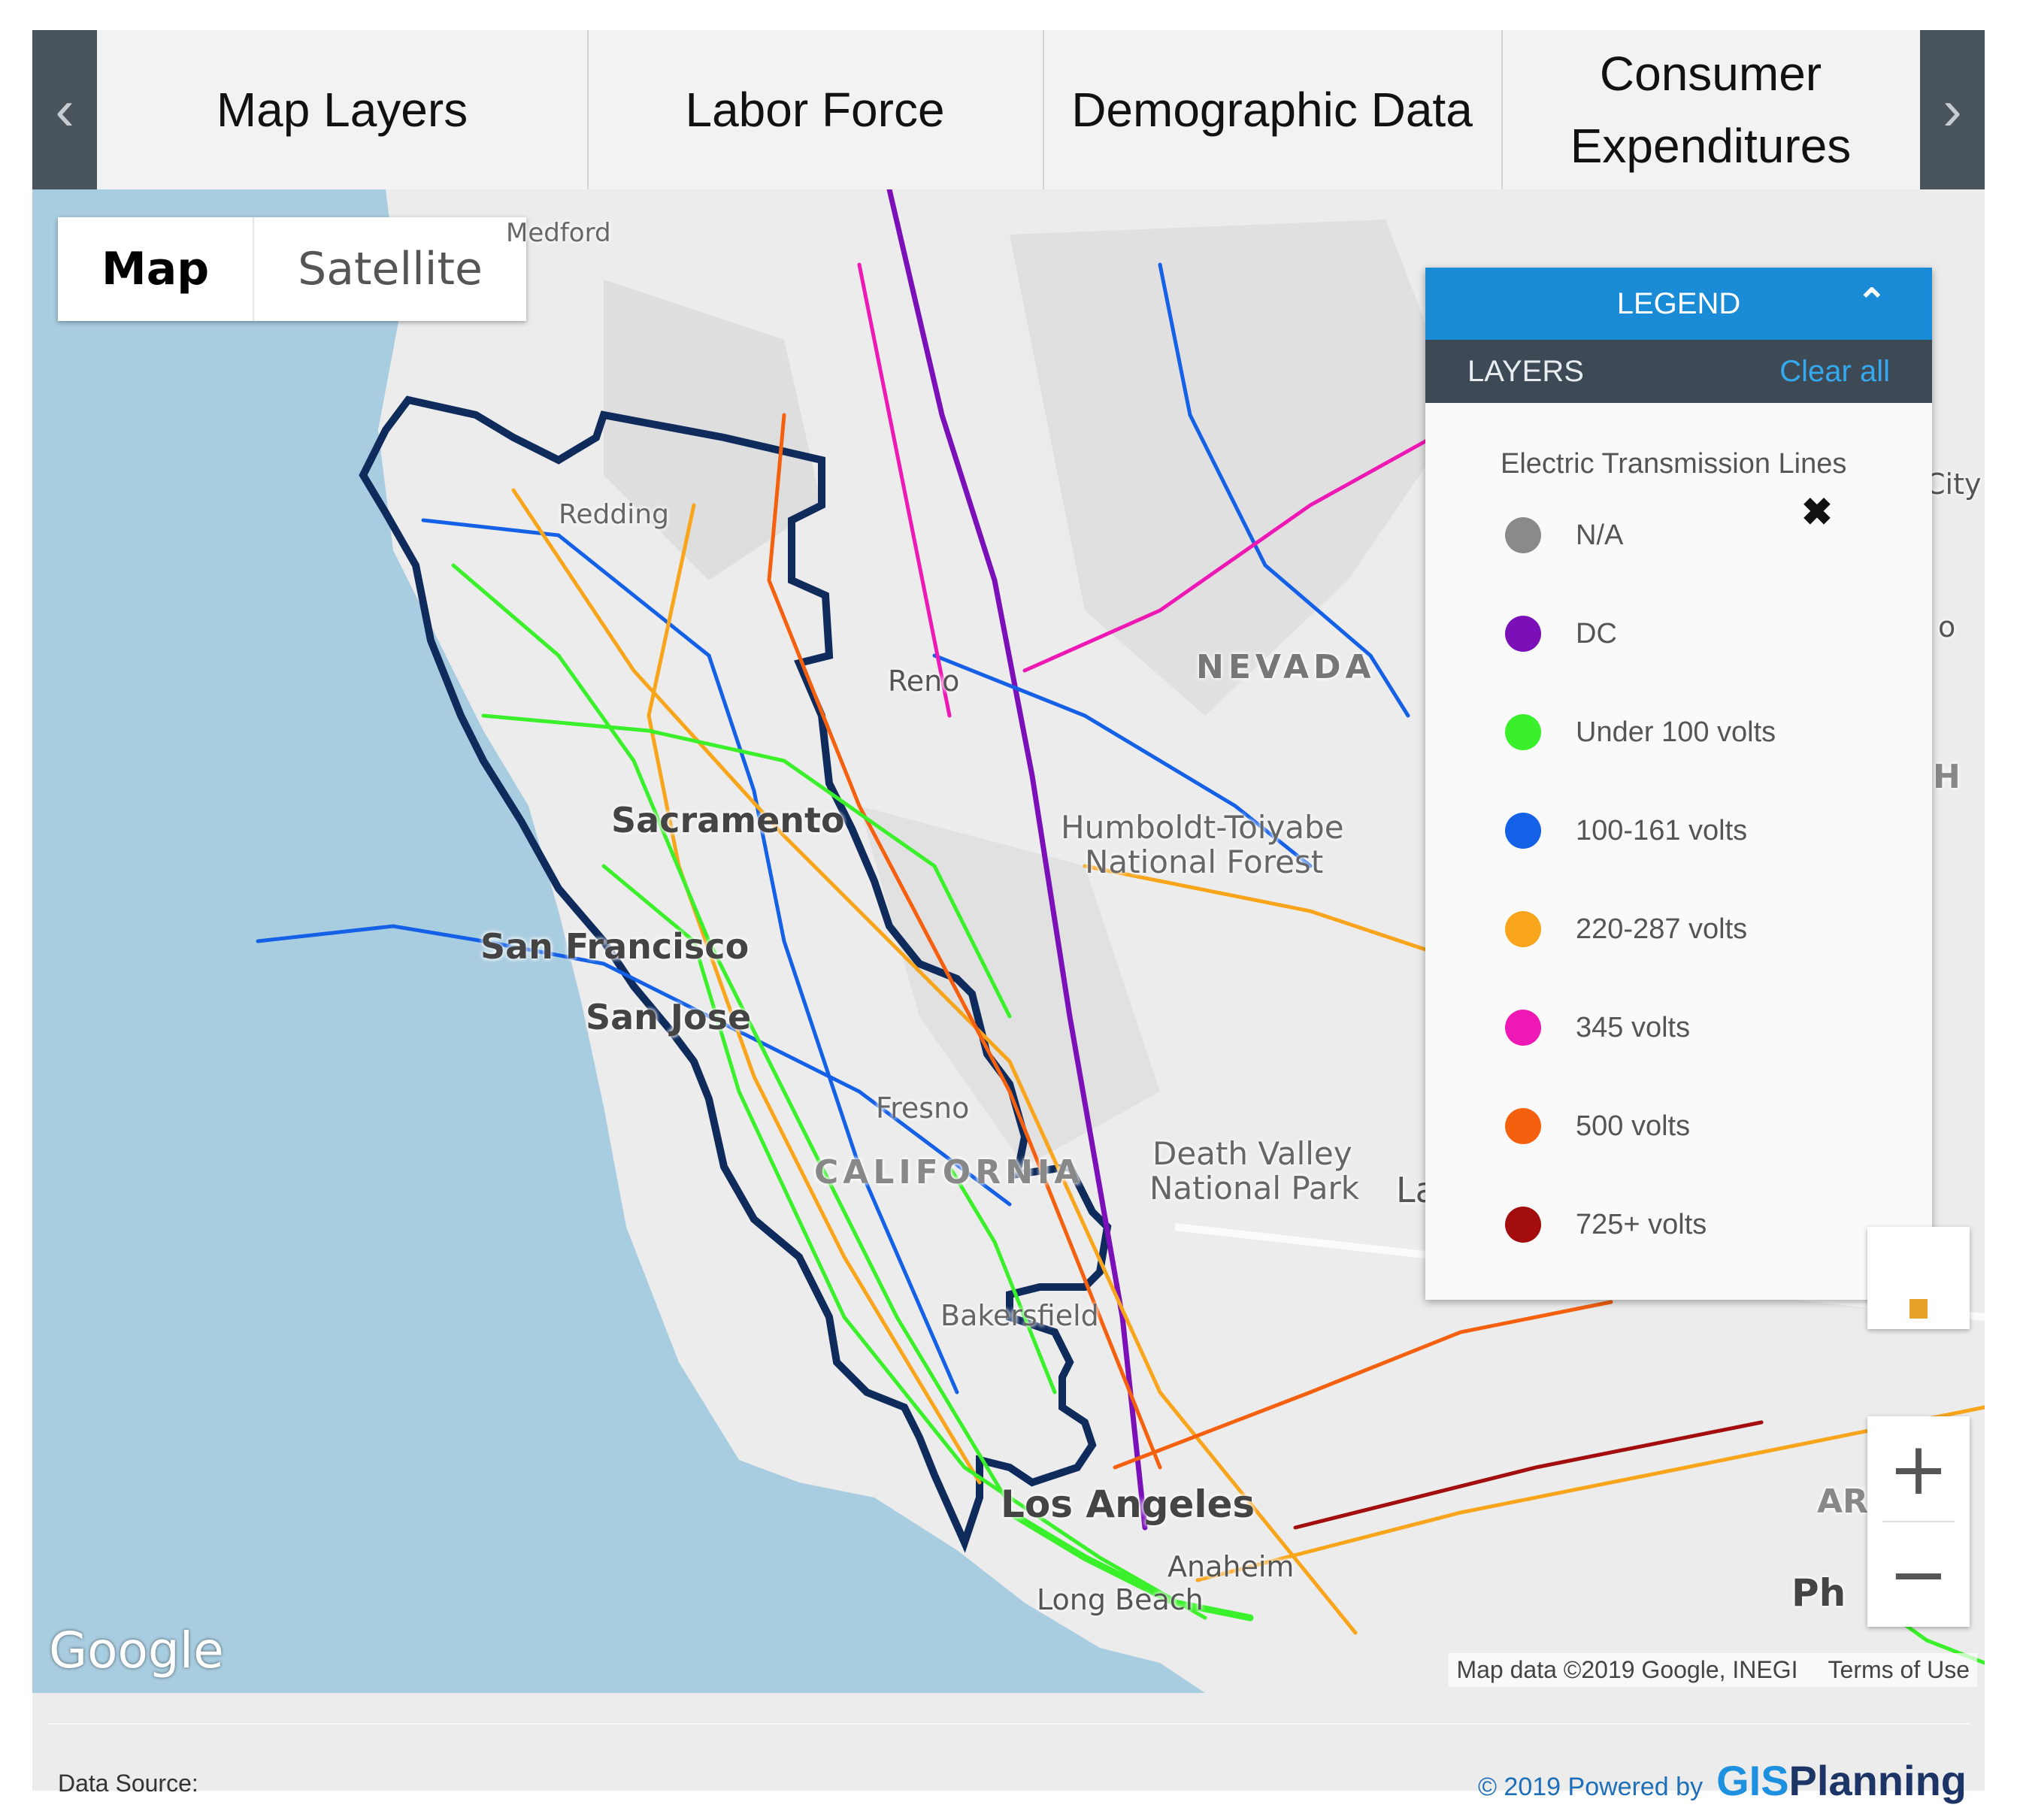 The width and height of the screenshot is (2017, 1820). What do you see at coordinates (1202, 827) in the screenshot?
I see `place-label-humboldt: Humboldt-Toiyabe` at bounding box center [1202, 827].